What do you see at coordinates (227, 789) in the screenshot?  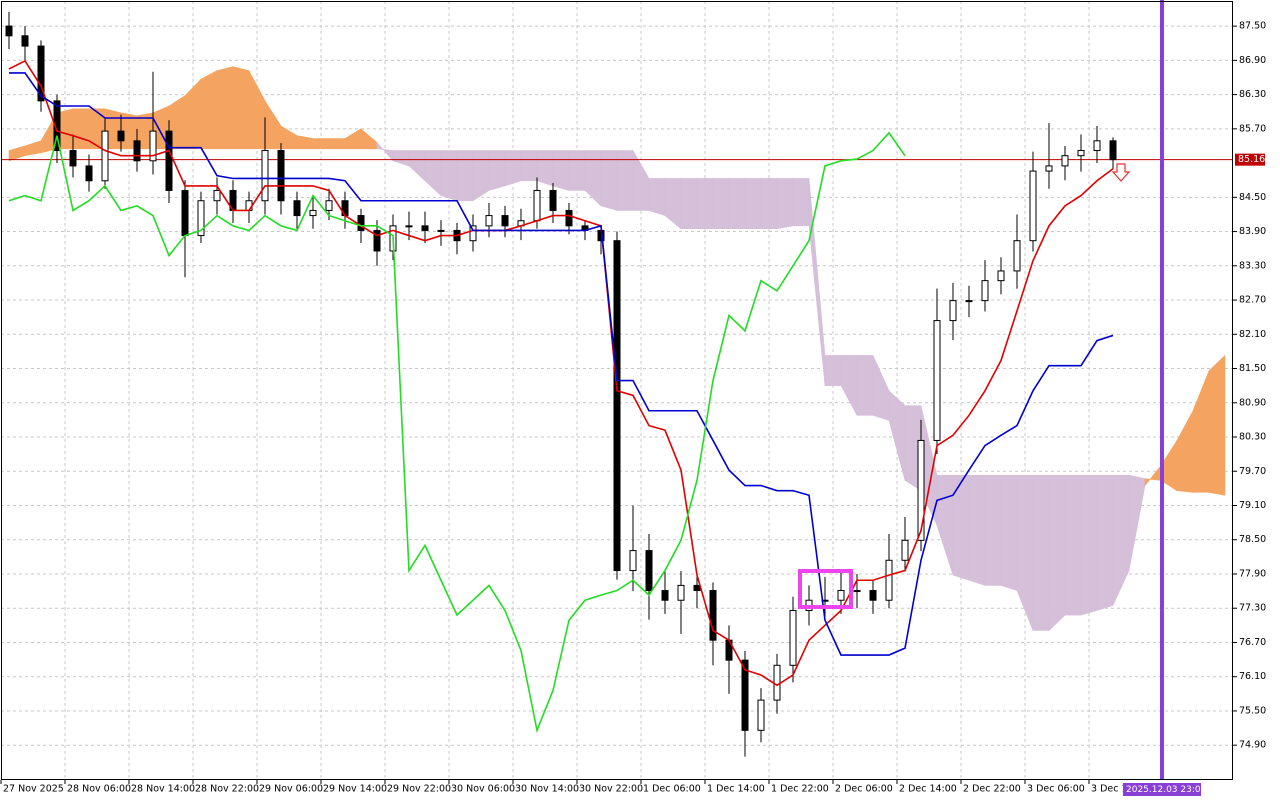 I see `x-tick-label: 28 Nov 22:00` at bounding box center [227, 789].